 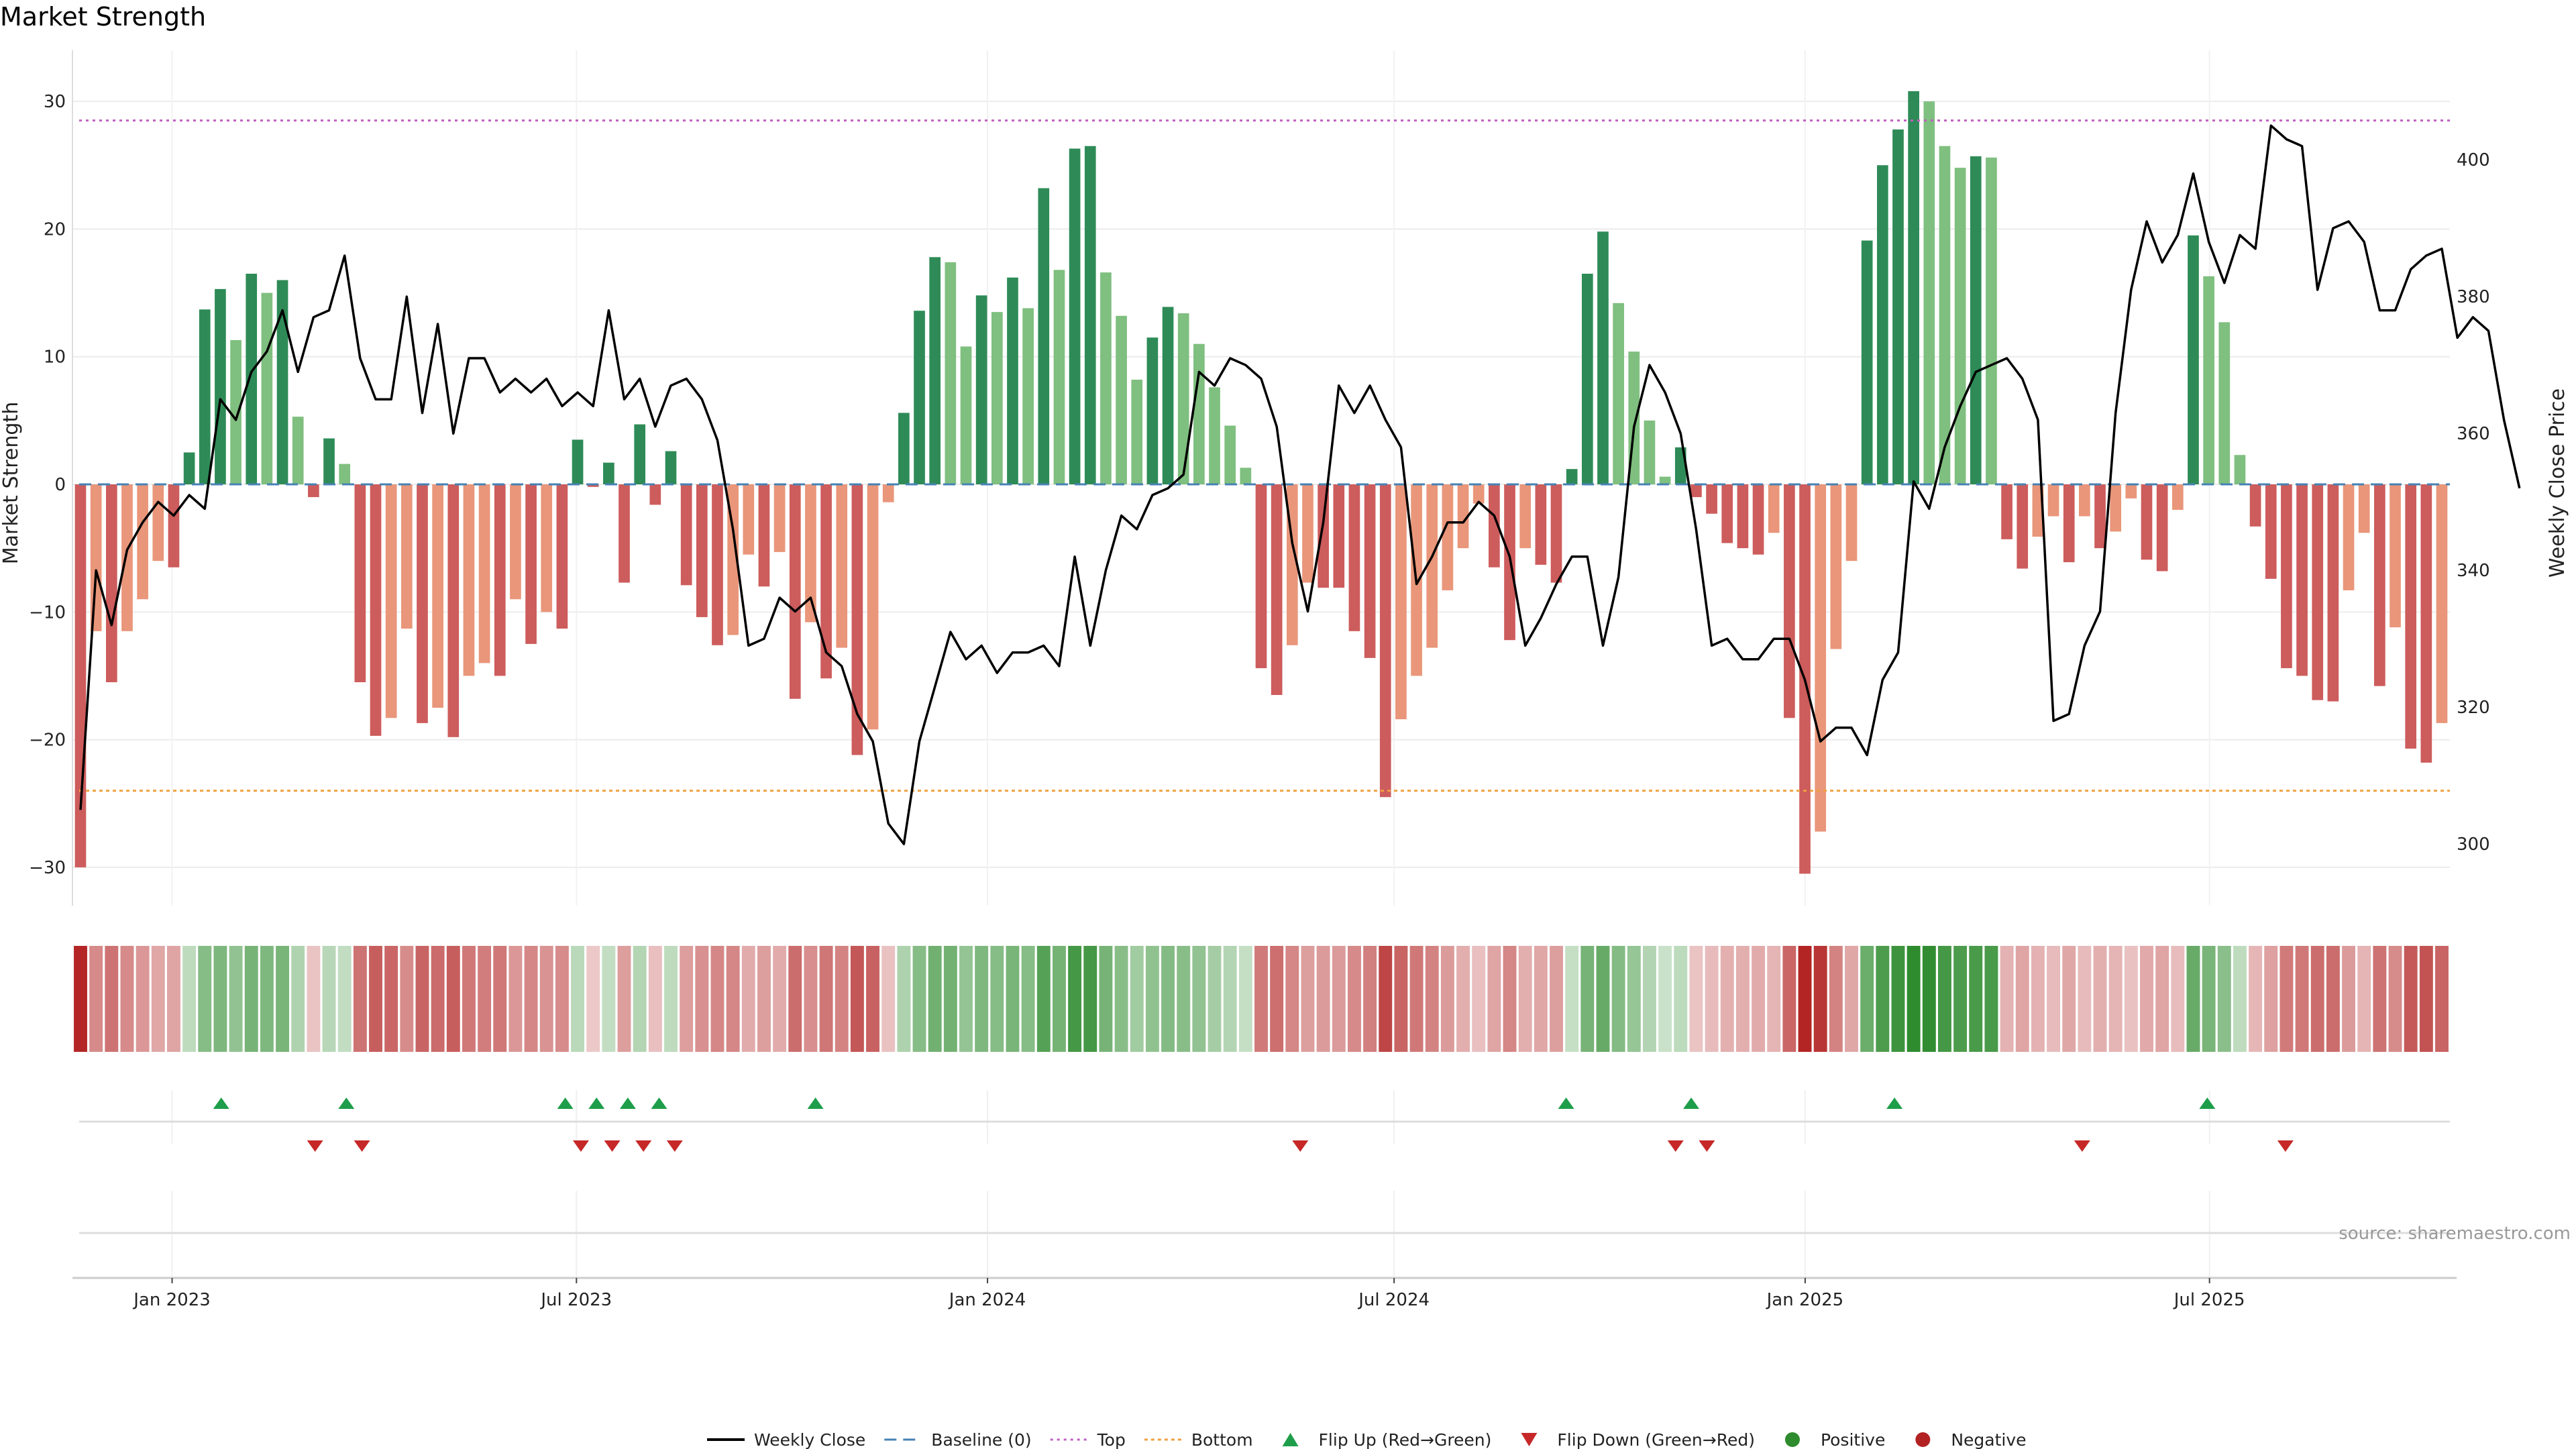 What do you see at coordinates (103, 17) in the screenshot?
I see `chart-title: Market Strength` at bounding box center [103, 17].